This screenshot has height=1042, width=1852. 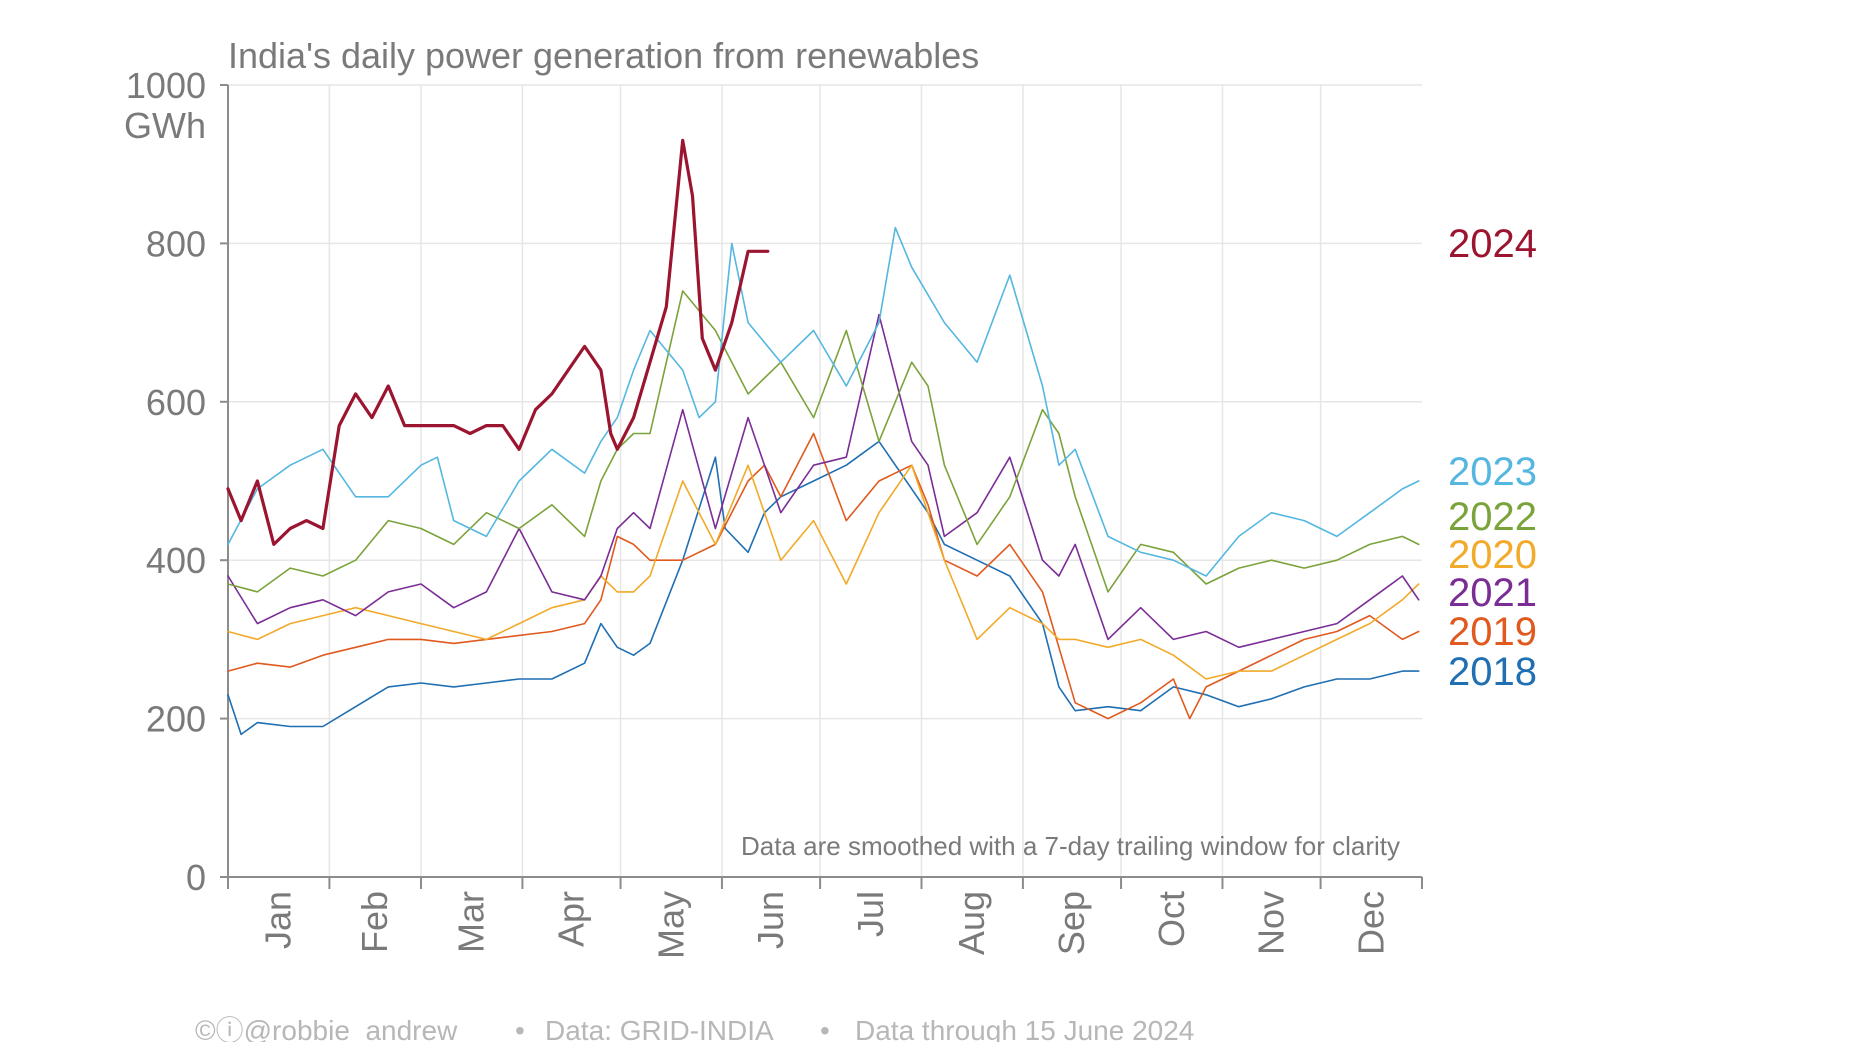 What do you see at coordinates (1024, 1028) in the screenshot?
I see `footer-through: Data through 15 June 2024` at bounding box center [1024, 1028].